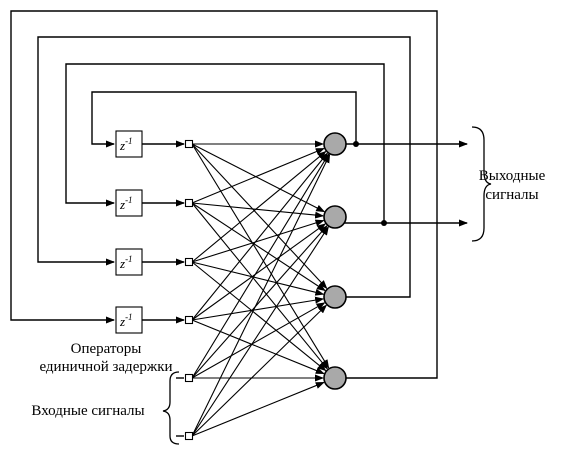 The width and height of the screenshot is (583, 462). Describe the element at coordinates (150, 144) in the screenshot. I see `delay-unit-1: z-1` at that location.